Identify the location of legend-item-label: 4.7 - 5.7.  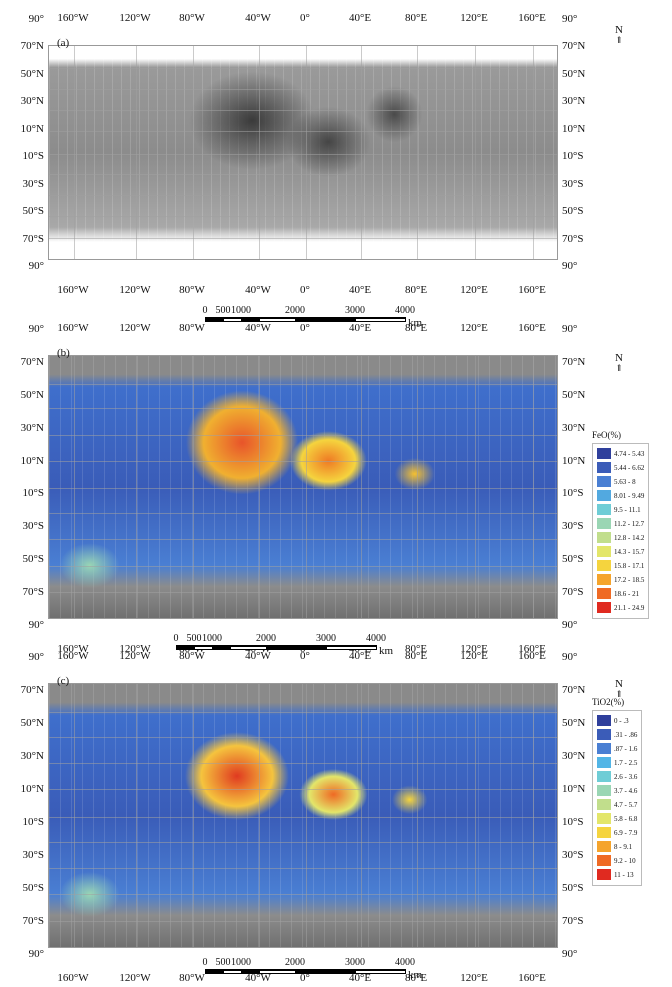
(626, 804).